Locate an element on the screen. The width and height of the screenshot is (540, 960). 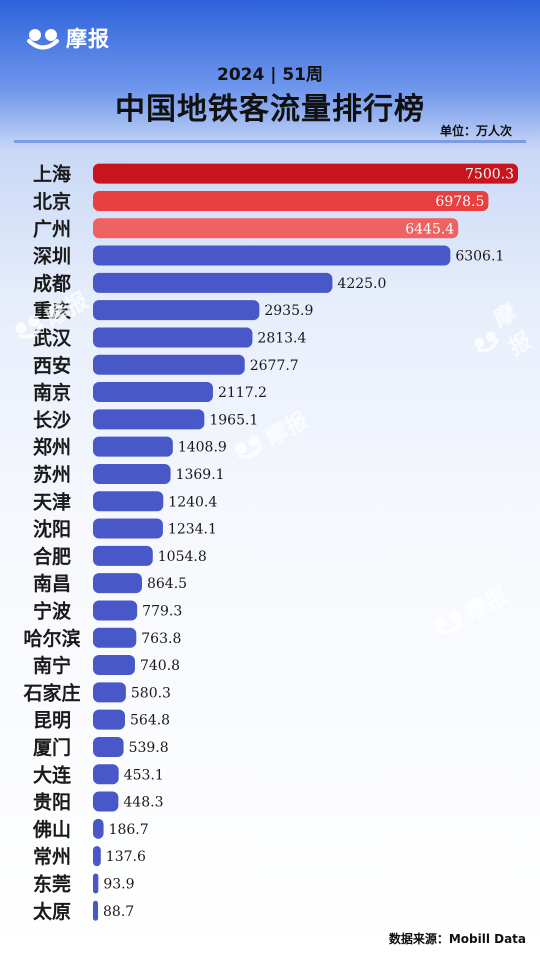
category-label: 太原 is located at coordinates (52, 911).